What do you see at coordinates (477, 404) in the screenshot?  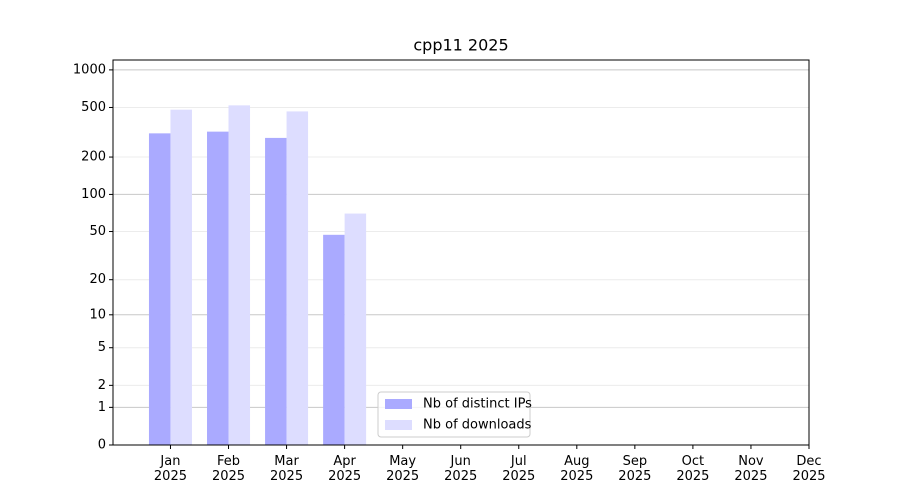 I see `legend-label: Nb of distinct IPs` at bounding box center [477, 404].